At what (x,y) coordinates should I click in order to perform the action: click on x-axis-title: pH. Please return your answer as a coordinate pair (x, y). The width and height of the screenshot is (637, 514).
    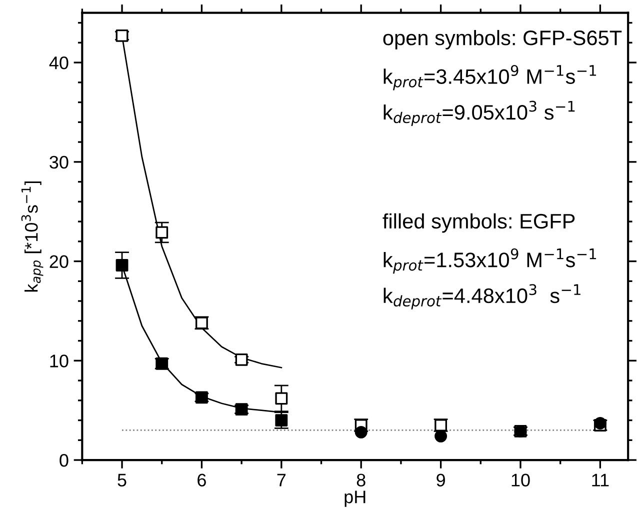
    Looking at the image, I should click on (355, 498).